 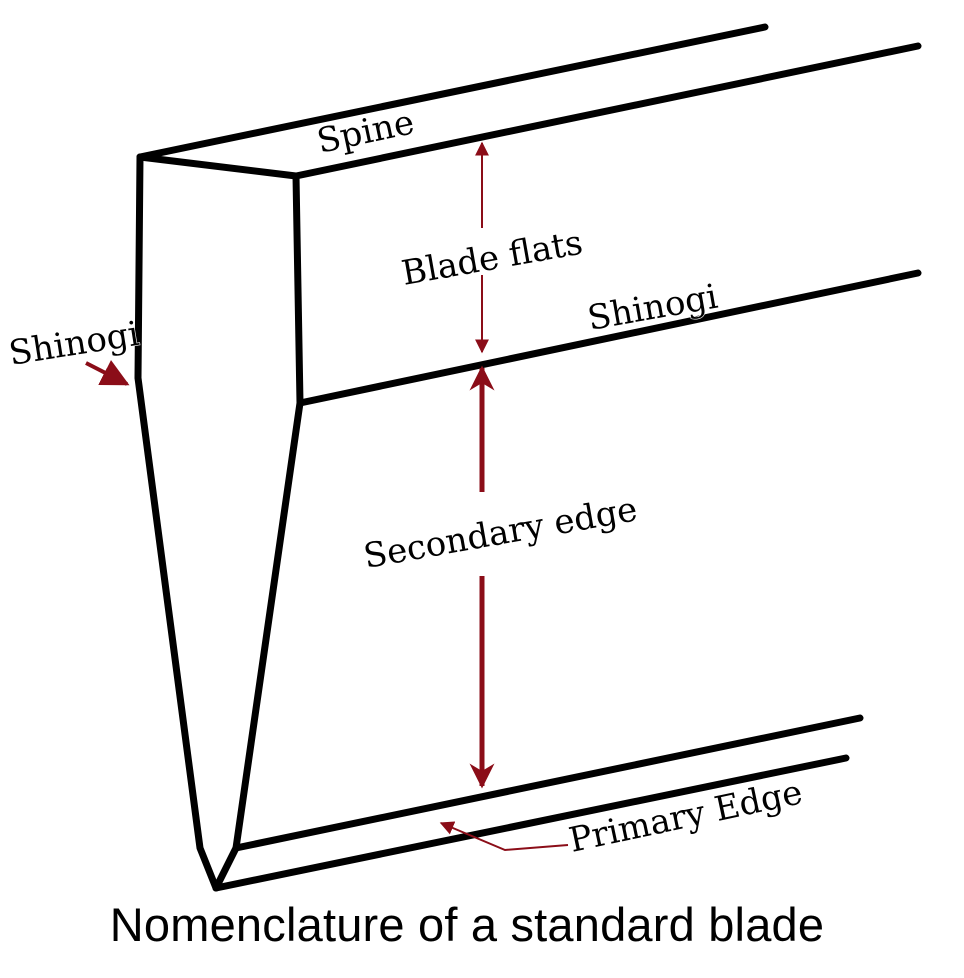 What do you see at coordinates (258, 532) in the screenshot?
I see `blade-profile-front` at bounding box center [258, 532].